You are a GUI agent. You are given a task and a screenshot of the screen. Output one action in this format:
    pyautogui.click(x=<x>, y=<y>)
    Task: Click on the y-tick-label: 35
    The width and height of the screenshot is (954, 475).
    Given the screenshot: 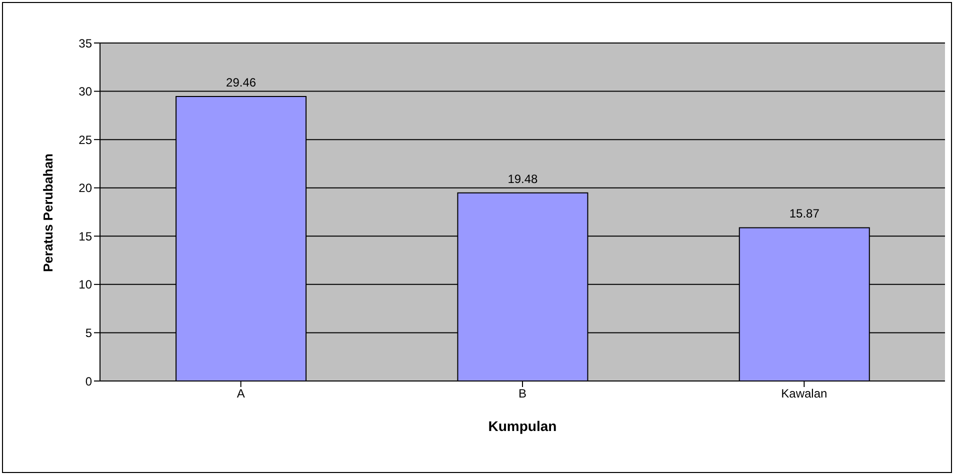 What is the action you would take?
    pyautogui.click(x=85, y=43)
    